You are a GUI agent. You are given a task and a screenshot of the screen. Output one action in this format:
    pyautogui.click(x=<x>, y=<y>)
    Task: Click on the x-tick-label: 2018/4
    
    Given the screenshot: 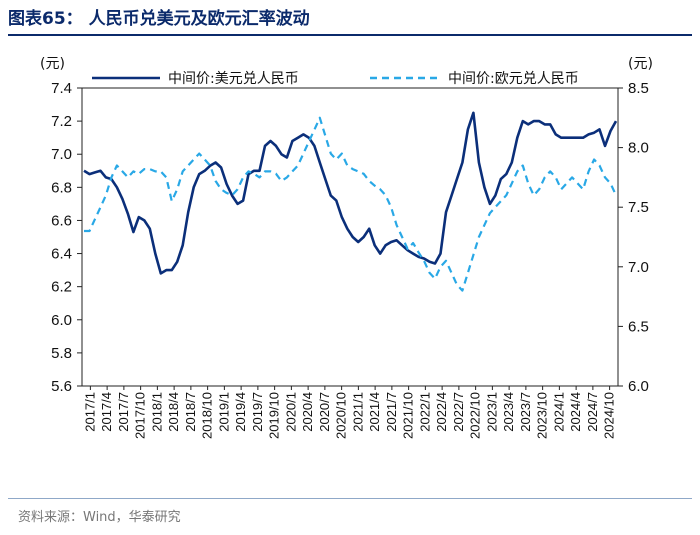 What is the action you would take?
    pyautogui.click(x=173, y=412)
    